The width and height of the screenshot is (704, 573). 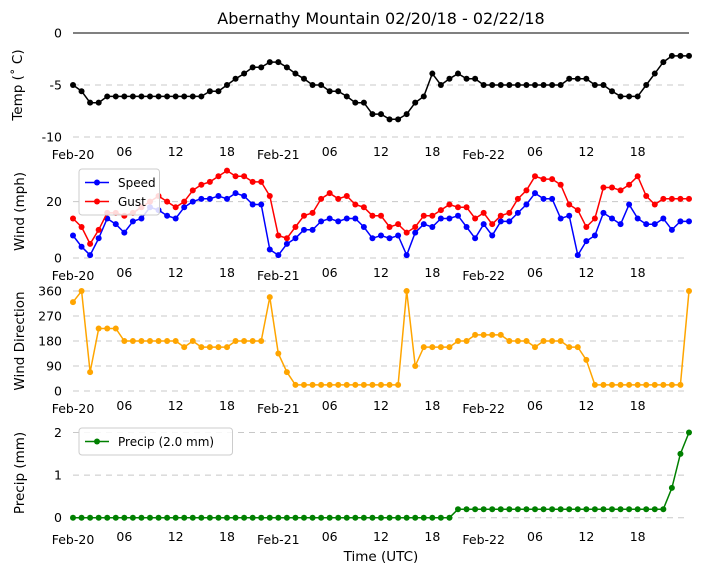 What do you see at coordinates (50, 291) in the screenshot?
I see `y-tick-label: 360` at bounding box center [50, 291].